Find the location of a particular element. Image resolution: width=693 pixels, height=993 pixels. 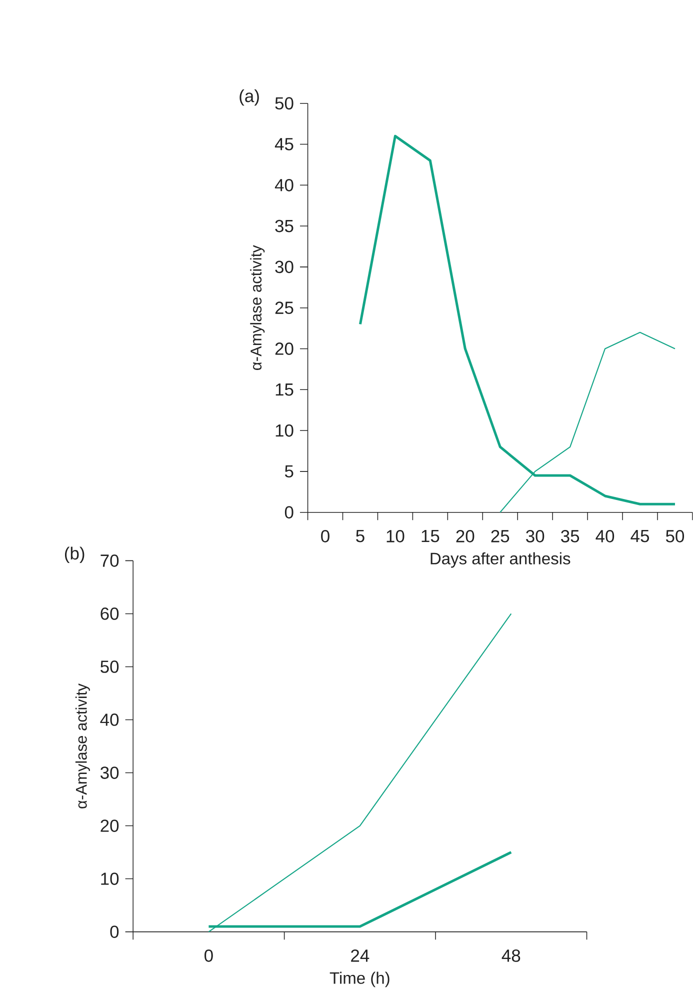

chart-title: (a) is located at coordinates (249, 97).